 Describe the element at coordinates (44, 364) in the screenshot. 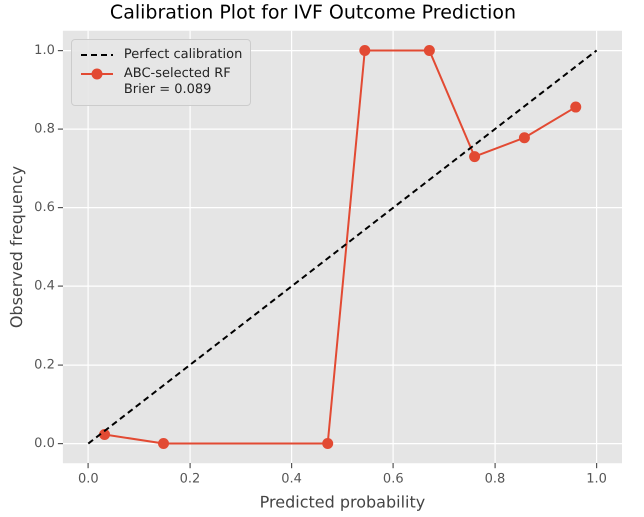

I see `y-tick-label: 0.2` at that location.